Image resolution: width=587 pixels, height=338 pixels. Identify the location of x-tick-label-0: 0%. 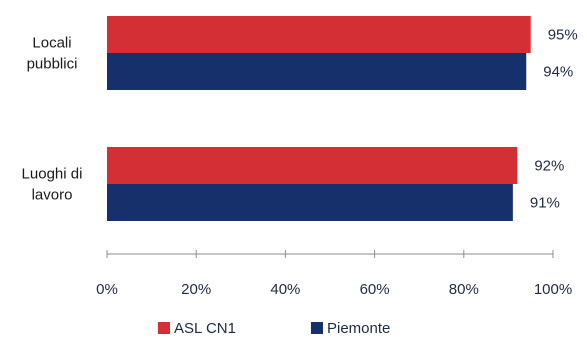
(107, 289).